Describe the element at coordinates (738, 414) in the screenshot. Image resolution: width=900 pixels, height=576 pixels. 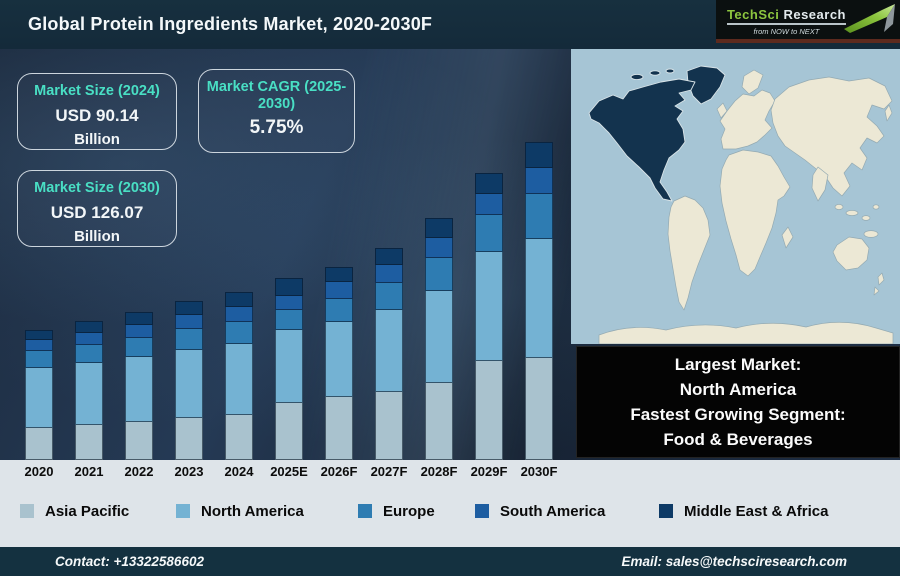
I see `fastest-segment-label: Fastest Growing Segment:` at that location.